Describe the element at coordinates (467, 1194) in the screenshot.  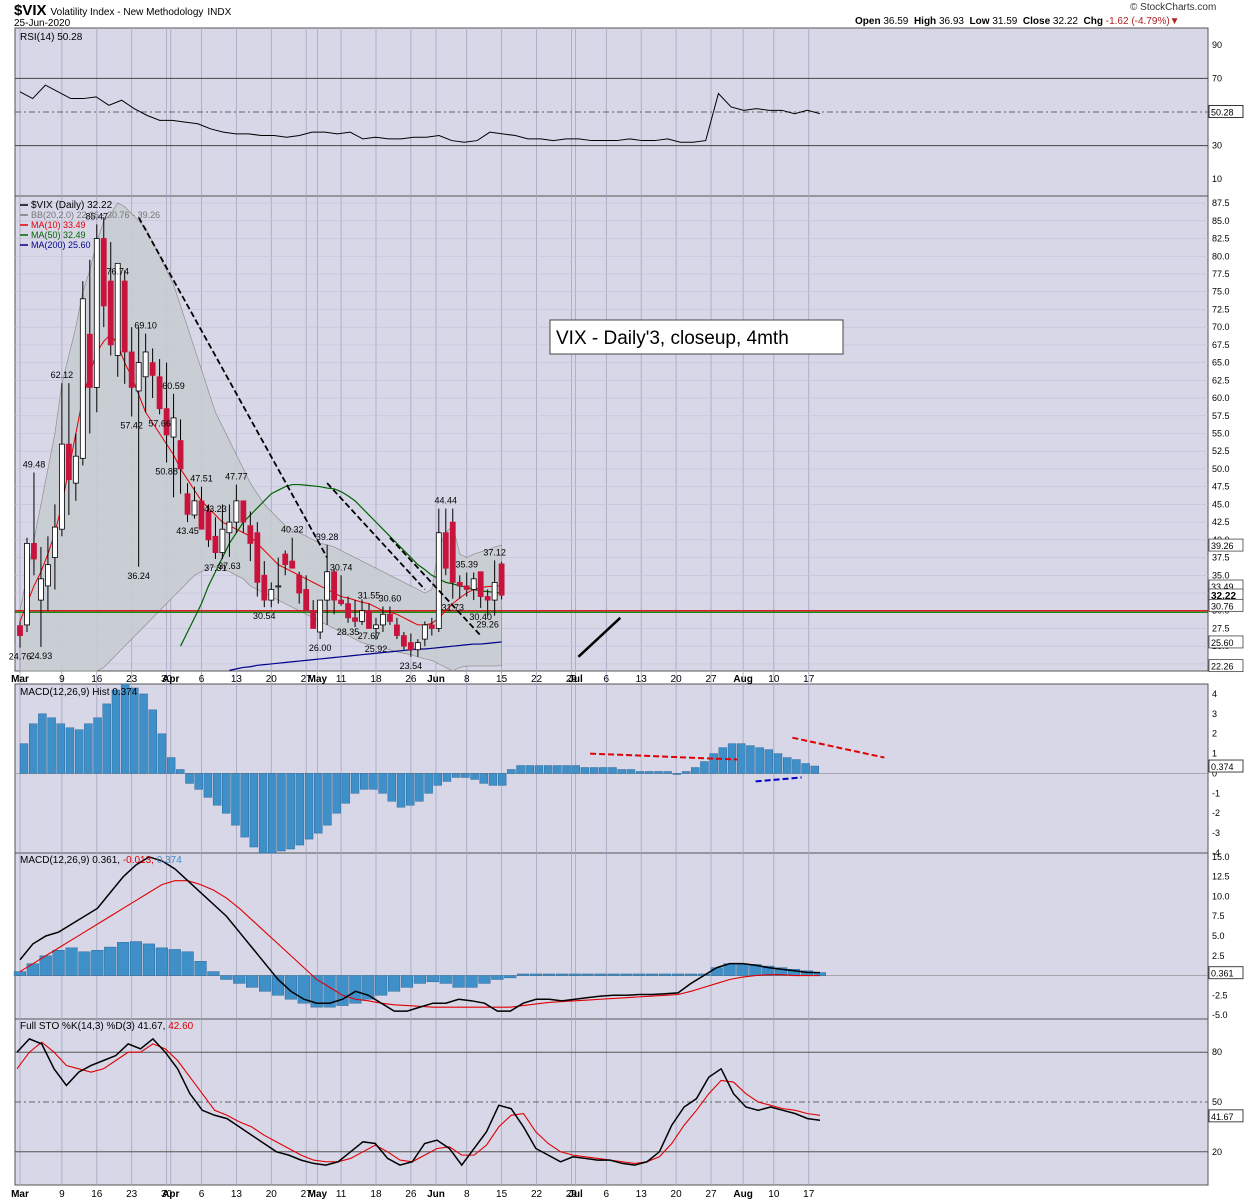
I see `x-tick-label-bottom: 8` at that location.